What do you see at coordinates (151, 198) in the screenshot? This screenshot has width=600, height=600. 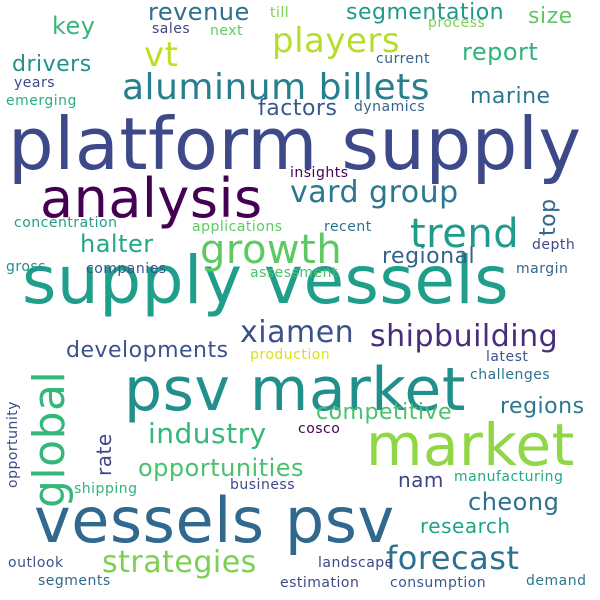 I see `cloud-word: analysis` at bounding box center [151, 198].